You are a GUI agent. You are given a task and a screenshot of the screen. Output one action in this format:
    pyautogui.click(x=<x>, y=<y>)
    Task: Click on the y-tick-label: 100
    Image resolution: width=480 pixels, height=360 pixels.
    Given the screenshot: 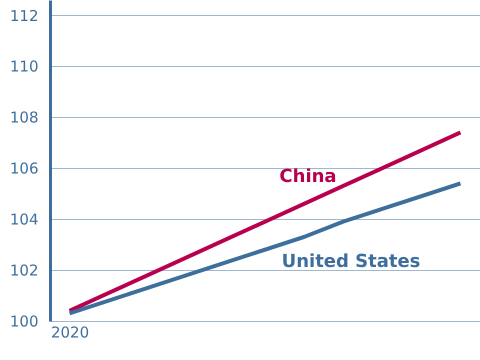 What is the action you would take?
    pyautogui.click(x=24, y=321)
    